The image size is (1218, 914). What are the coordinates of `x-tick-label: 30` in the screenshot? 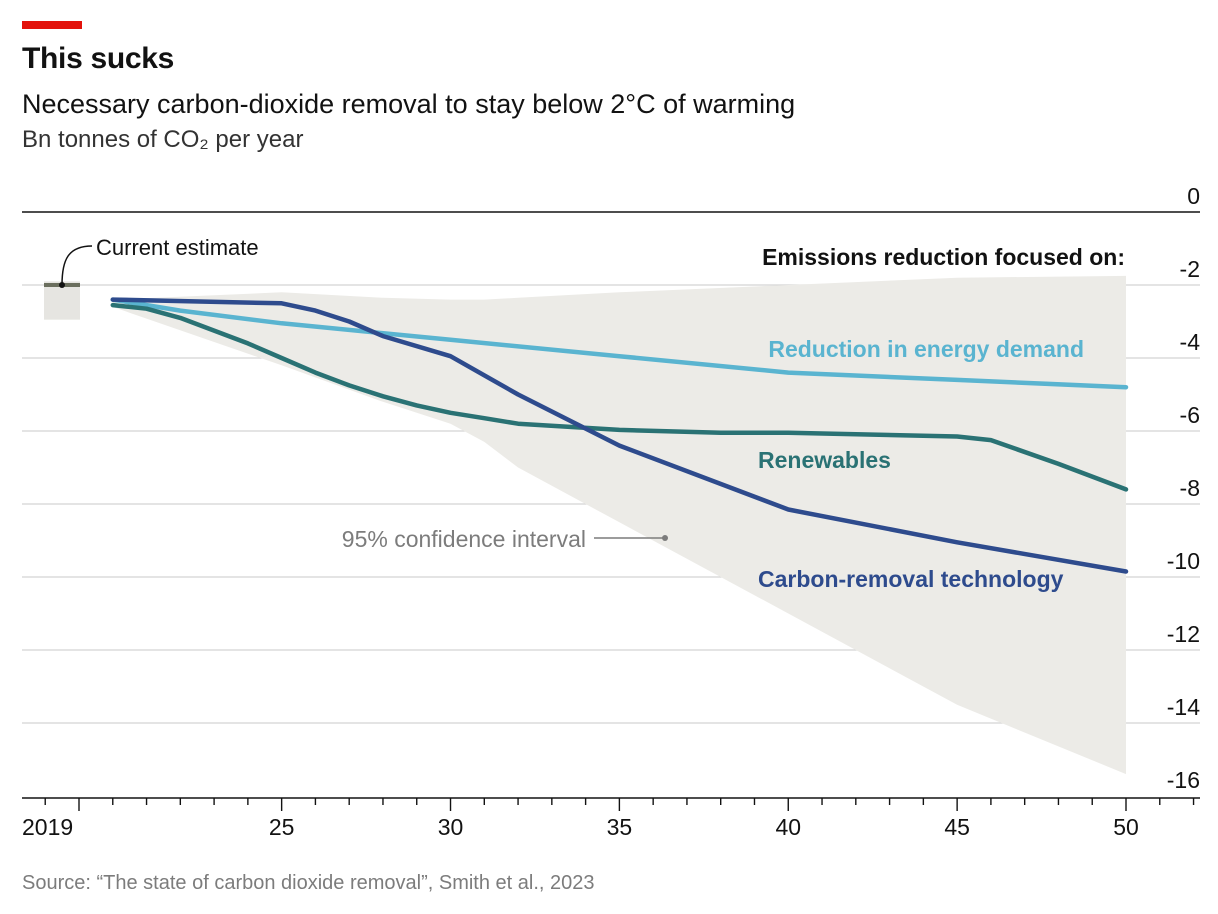 It's located at (451, 827).